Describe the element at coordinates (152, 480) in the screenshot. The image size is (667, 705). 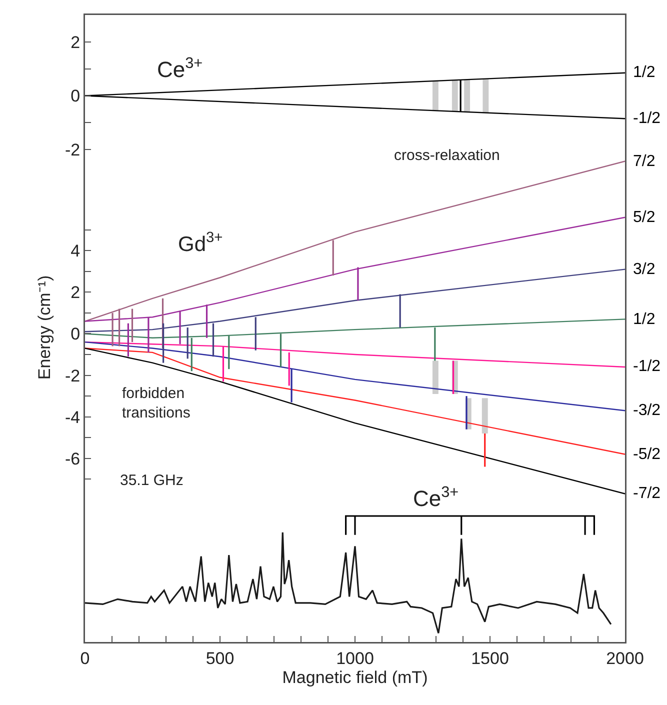
I see `annotation: 35.1 GHz` at that location.